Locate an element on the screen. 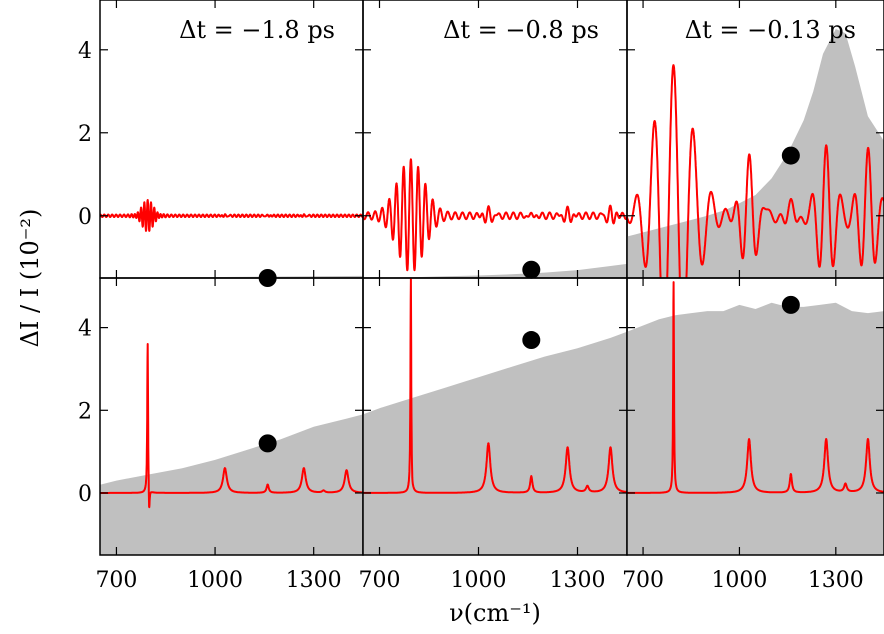 Image resolution: width=884 pixels, height=634 pixels. panel-r0-c1: Δt = −0.8 ps is located at coordinates (495, 139).